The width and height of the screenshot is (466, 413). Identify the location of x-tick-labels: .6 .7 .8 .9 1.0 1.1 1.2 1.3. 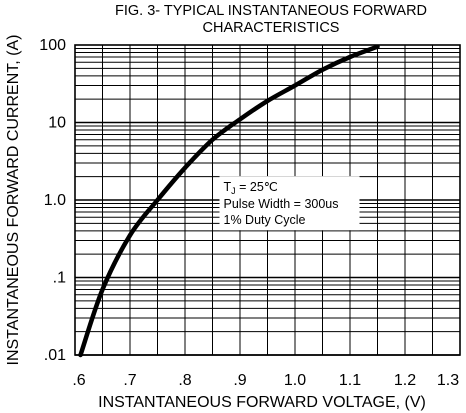
(265, 380).